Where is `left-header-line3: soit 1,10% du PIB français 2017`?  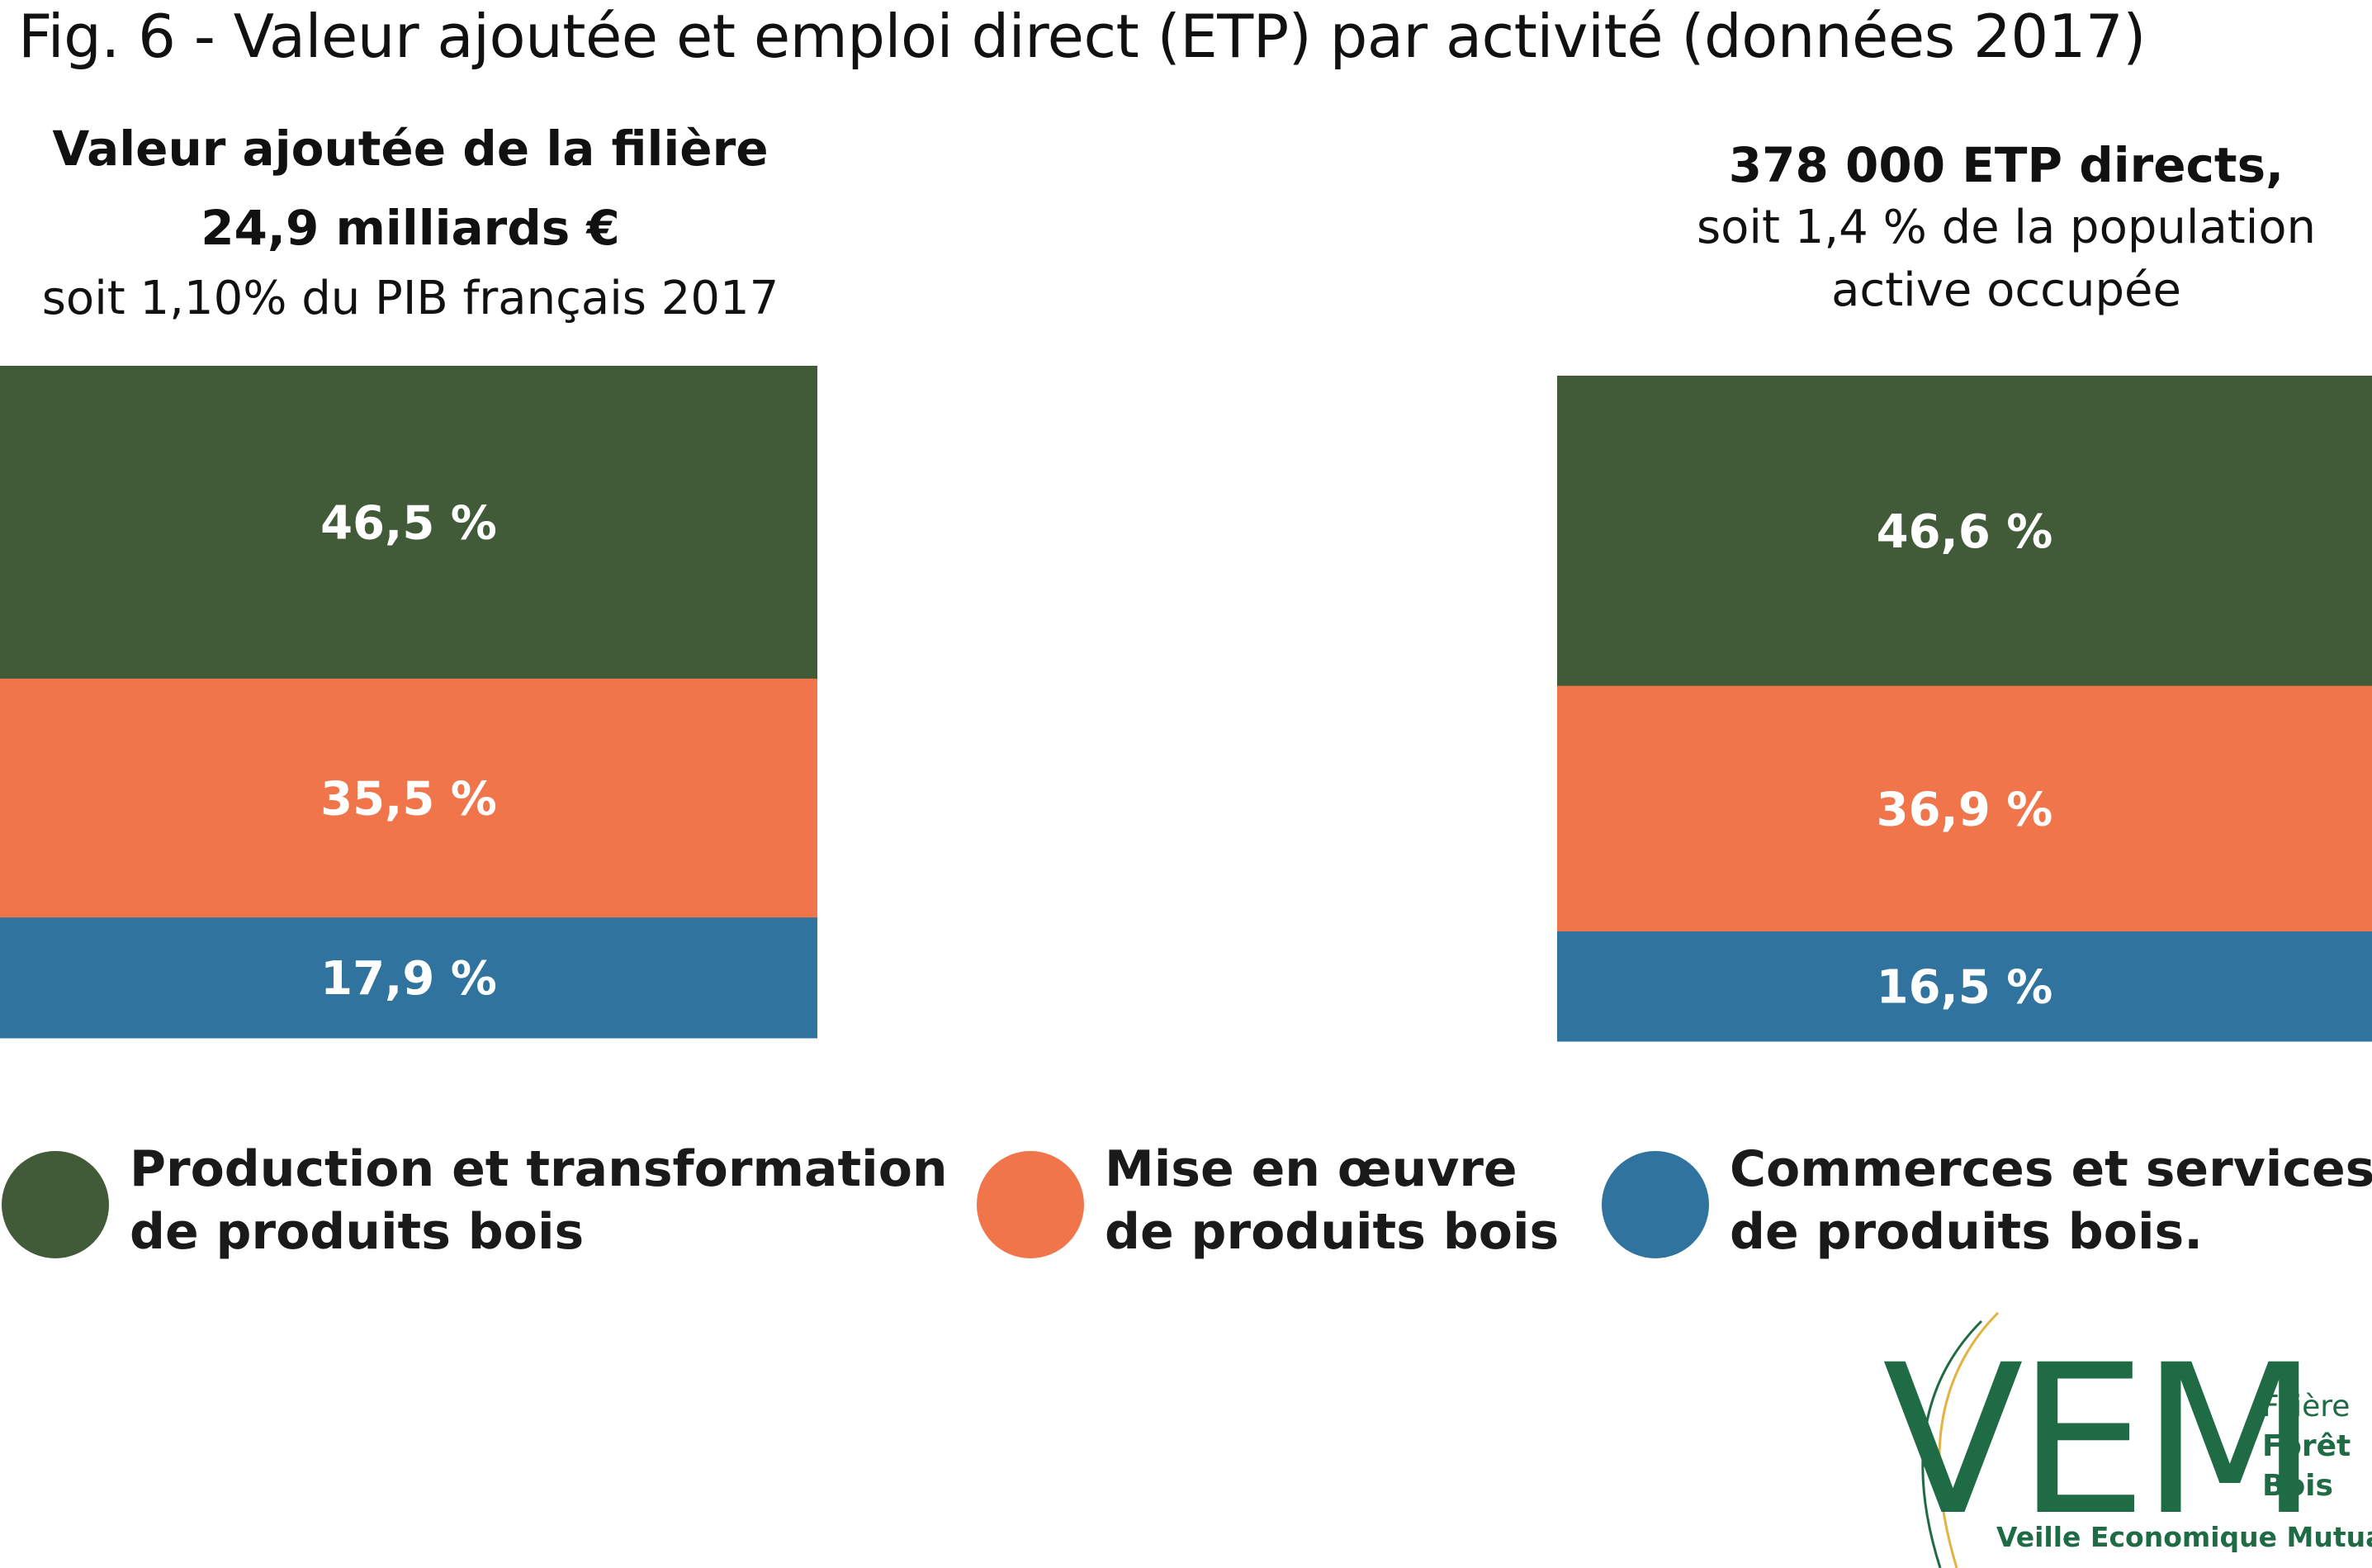
left-header-line3: soit 1,10% du PIB français 2017 is located at coordinates (410, 298).